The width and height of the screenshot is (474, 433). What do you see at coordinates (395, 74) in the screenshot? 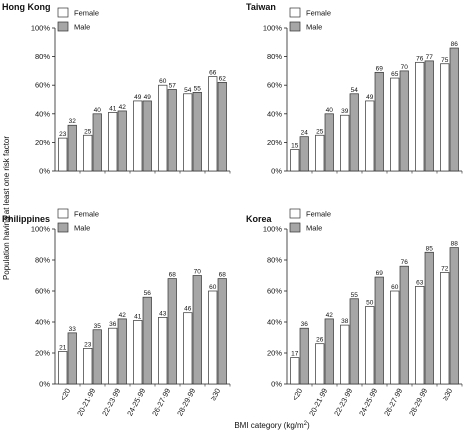
I see `data-label: 65` at bounding box center [395, 74].